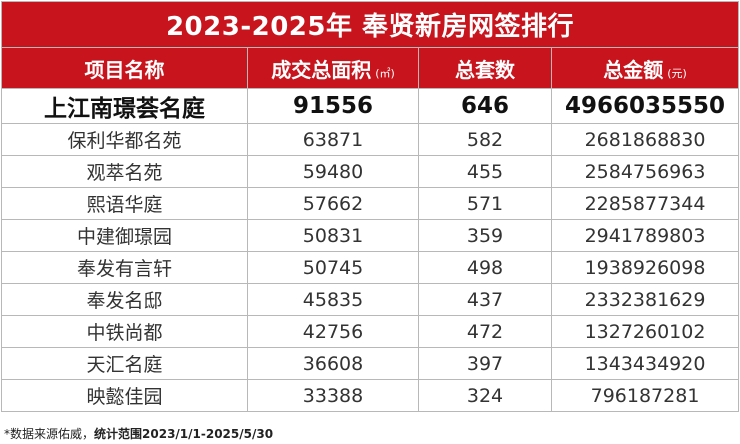 Image resolution: width=740 pixels, height=444 pixels. What do you see at coordinates (124, 267) in the screenshot?
I see `cell-name: 奉发有言轩` at bounding box center [124, 267].